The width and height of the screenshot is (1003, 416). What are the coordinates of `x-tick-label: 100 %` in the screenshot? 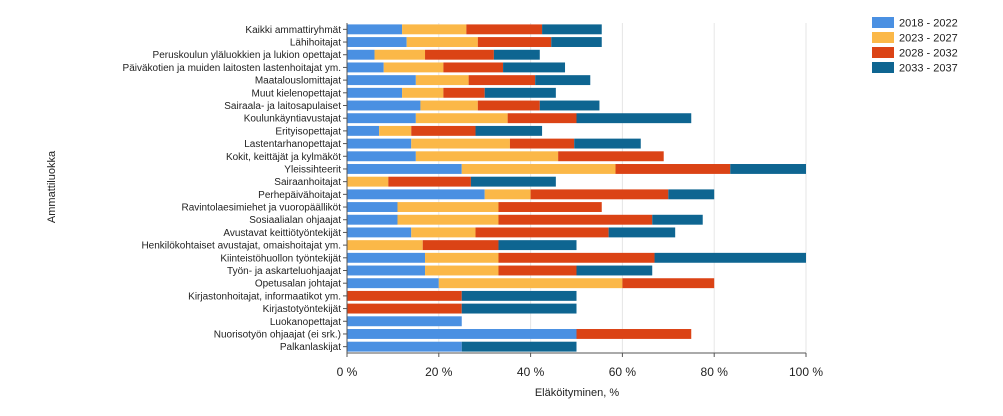 It's located at (806, 372).